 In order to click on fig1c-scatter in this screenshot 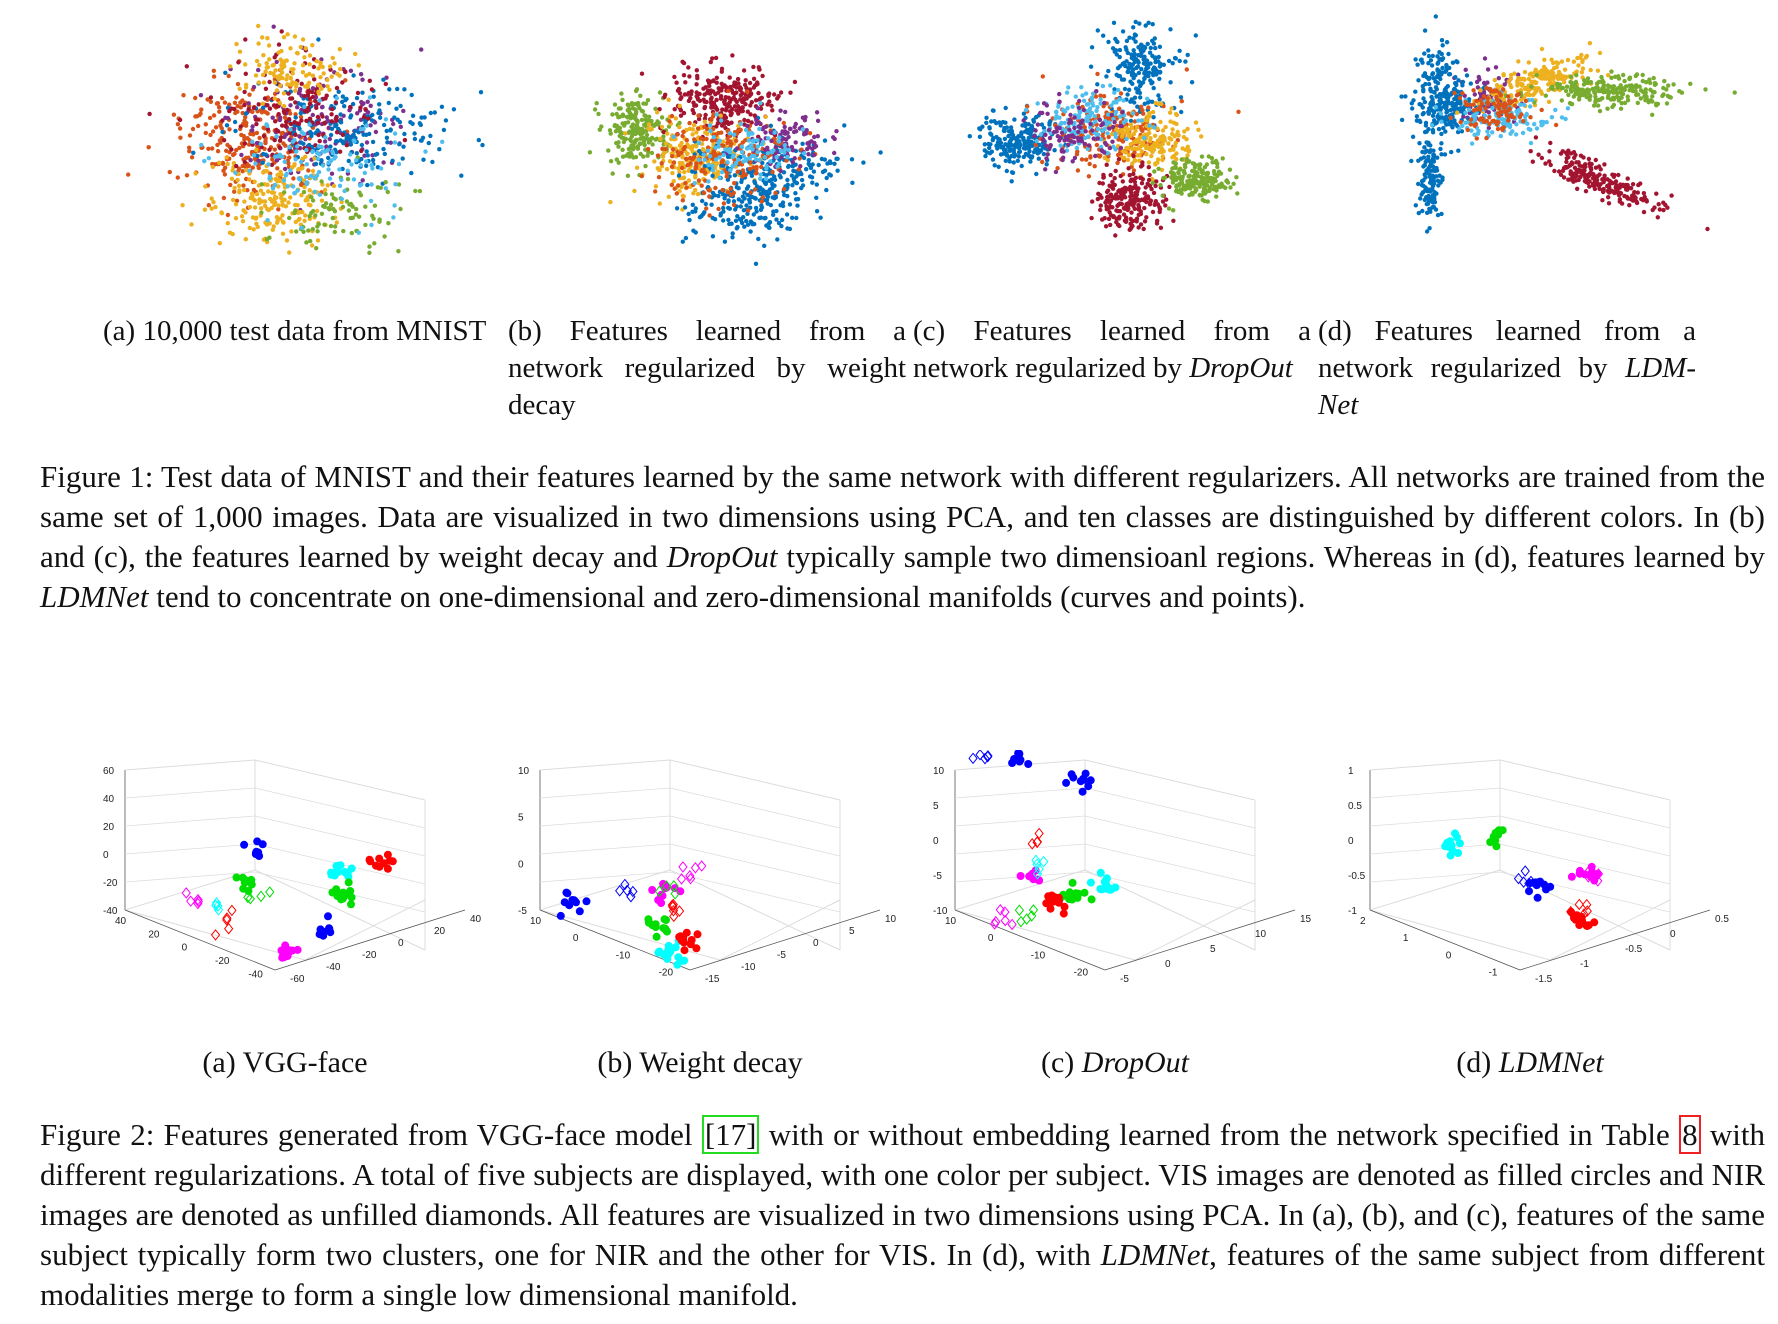, I will do `click(1104, 128)`.